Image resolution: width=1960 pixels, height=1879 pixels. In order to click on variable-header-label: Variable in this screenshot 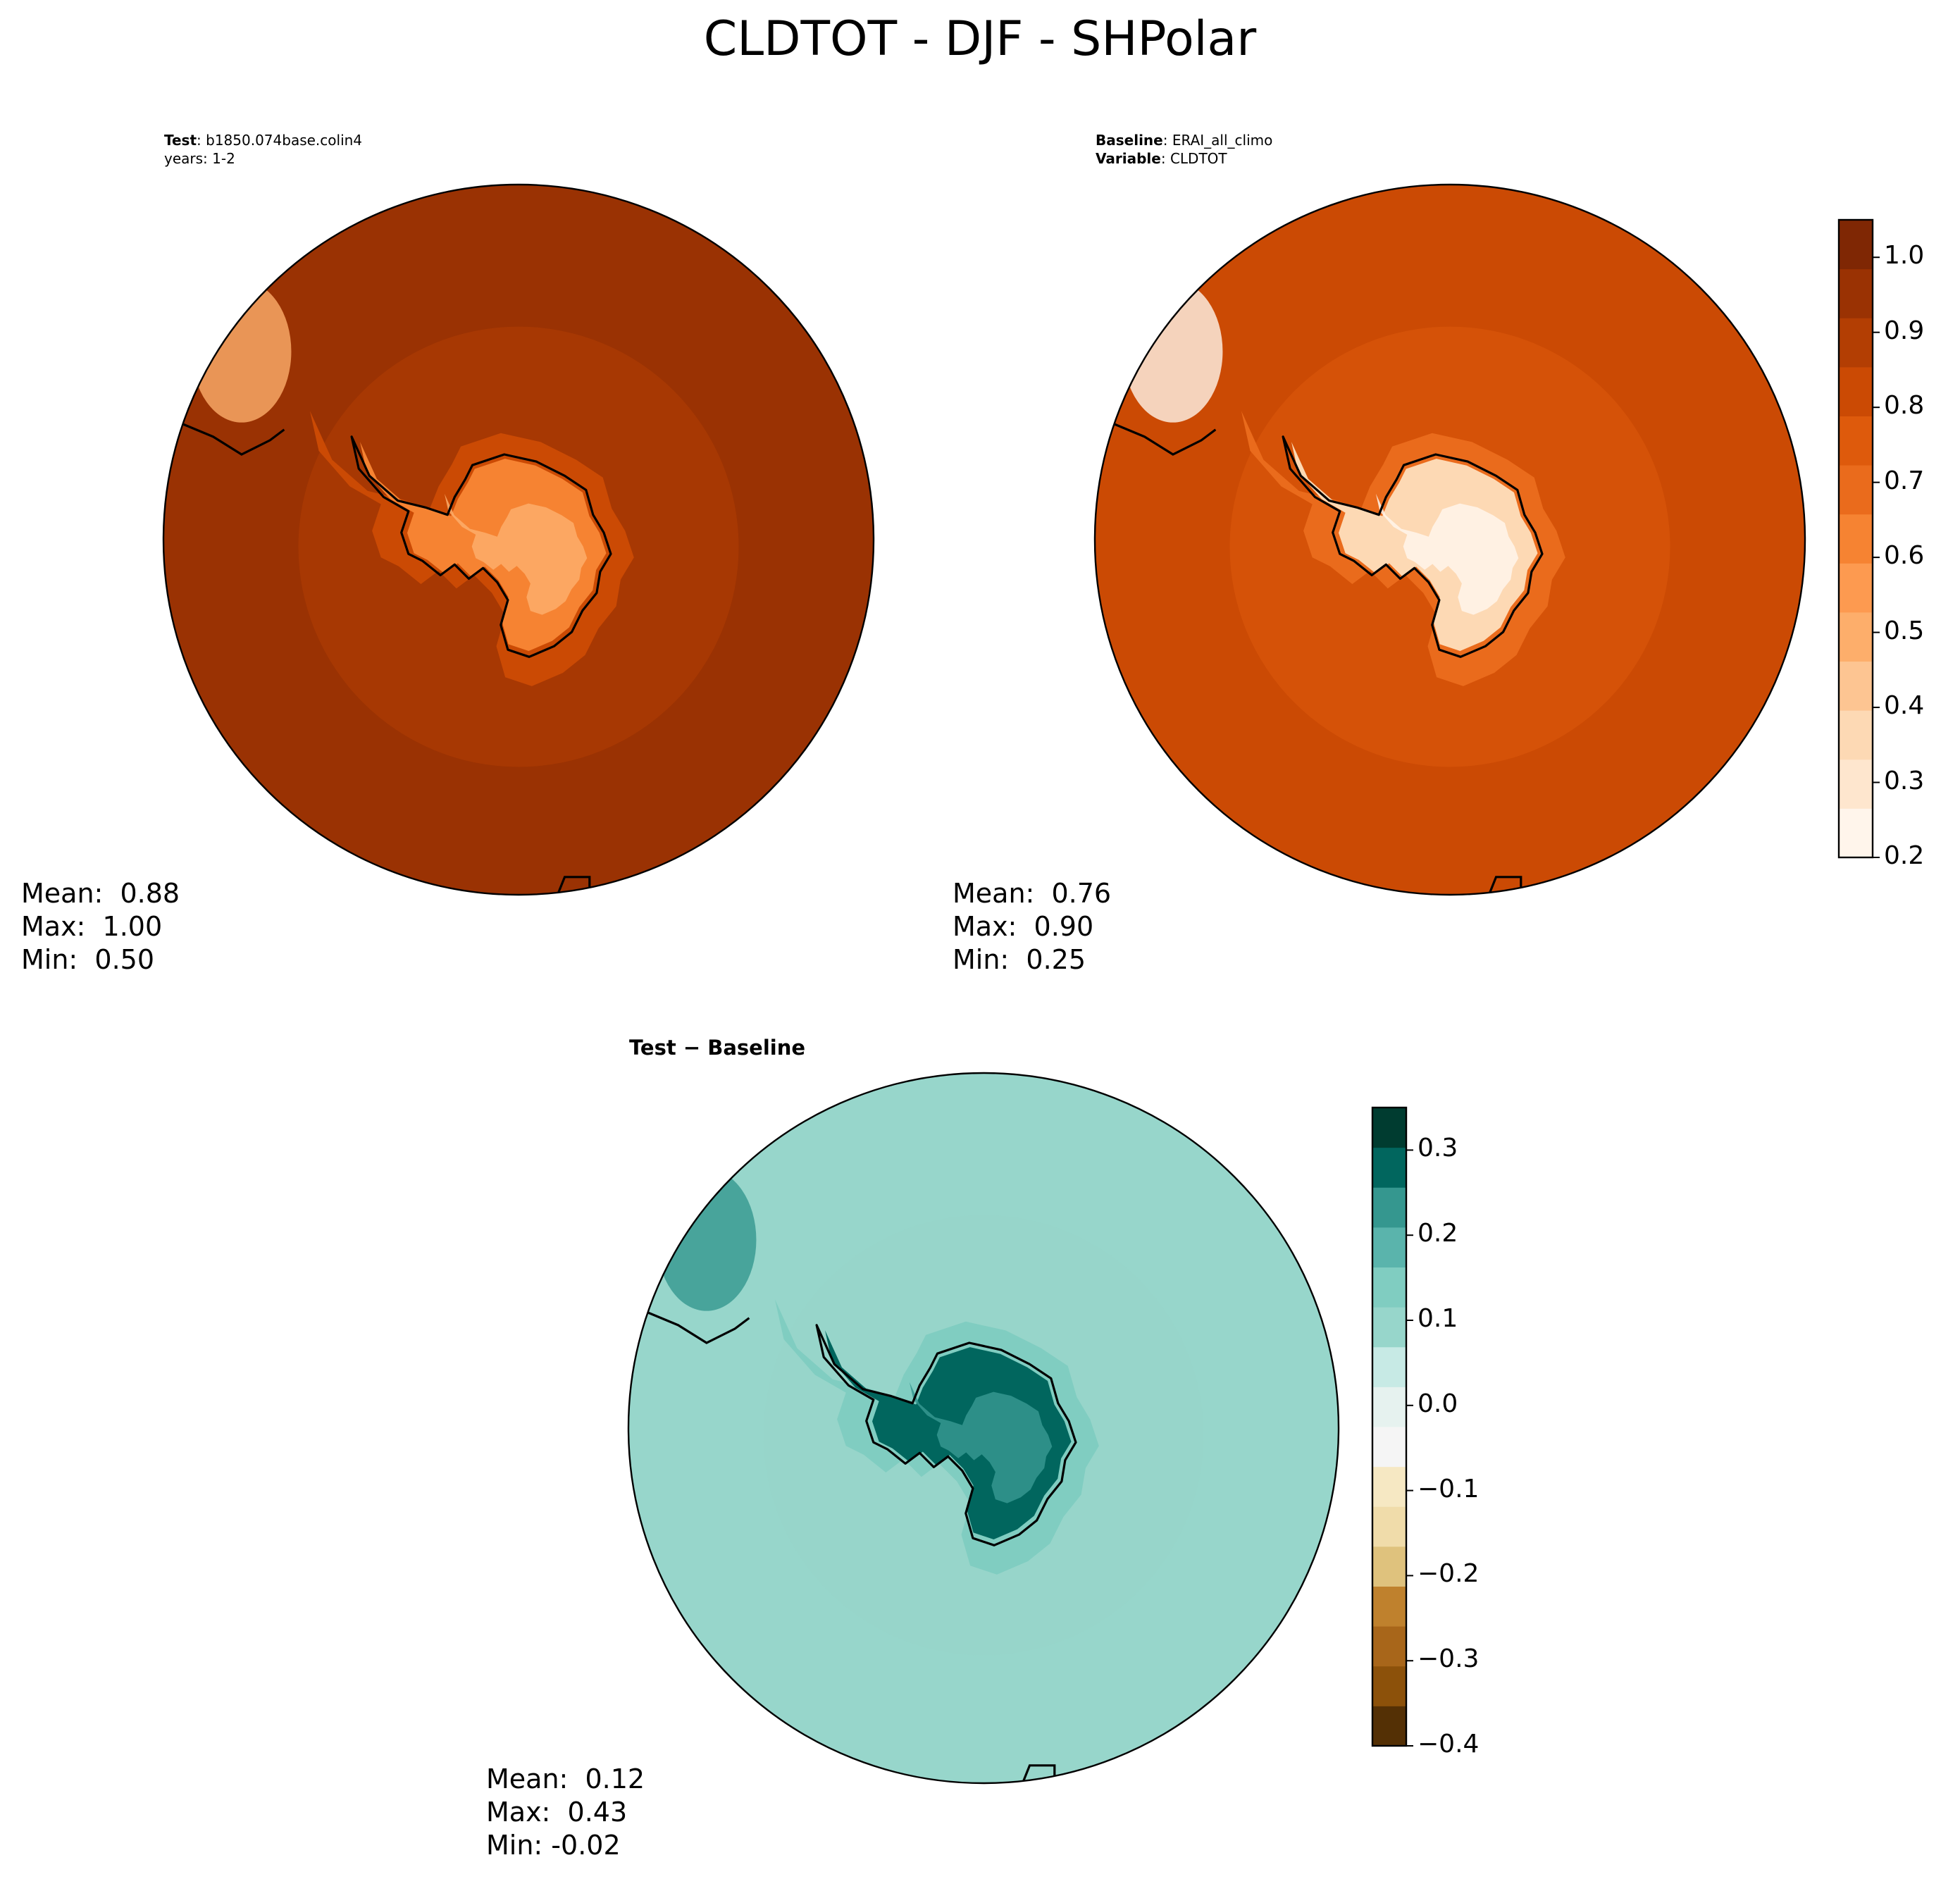, I will do `click(1128, 158)`.